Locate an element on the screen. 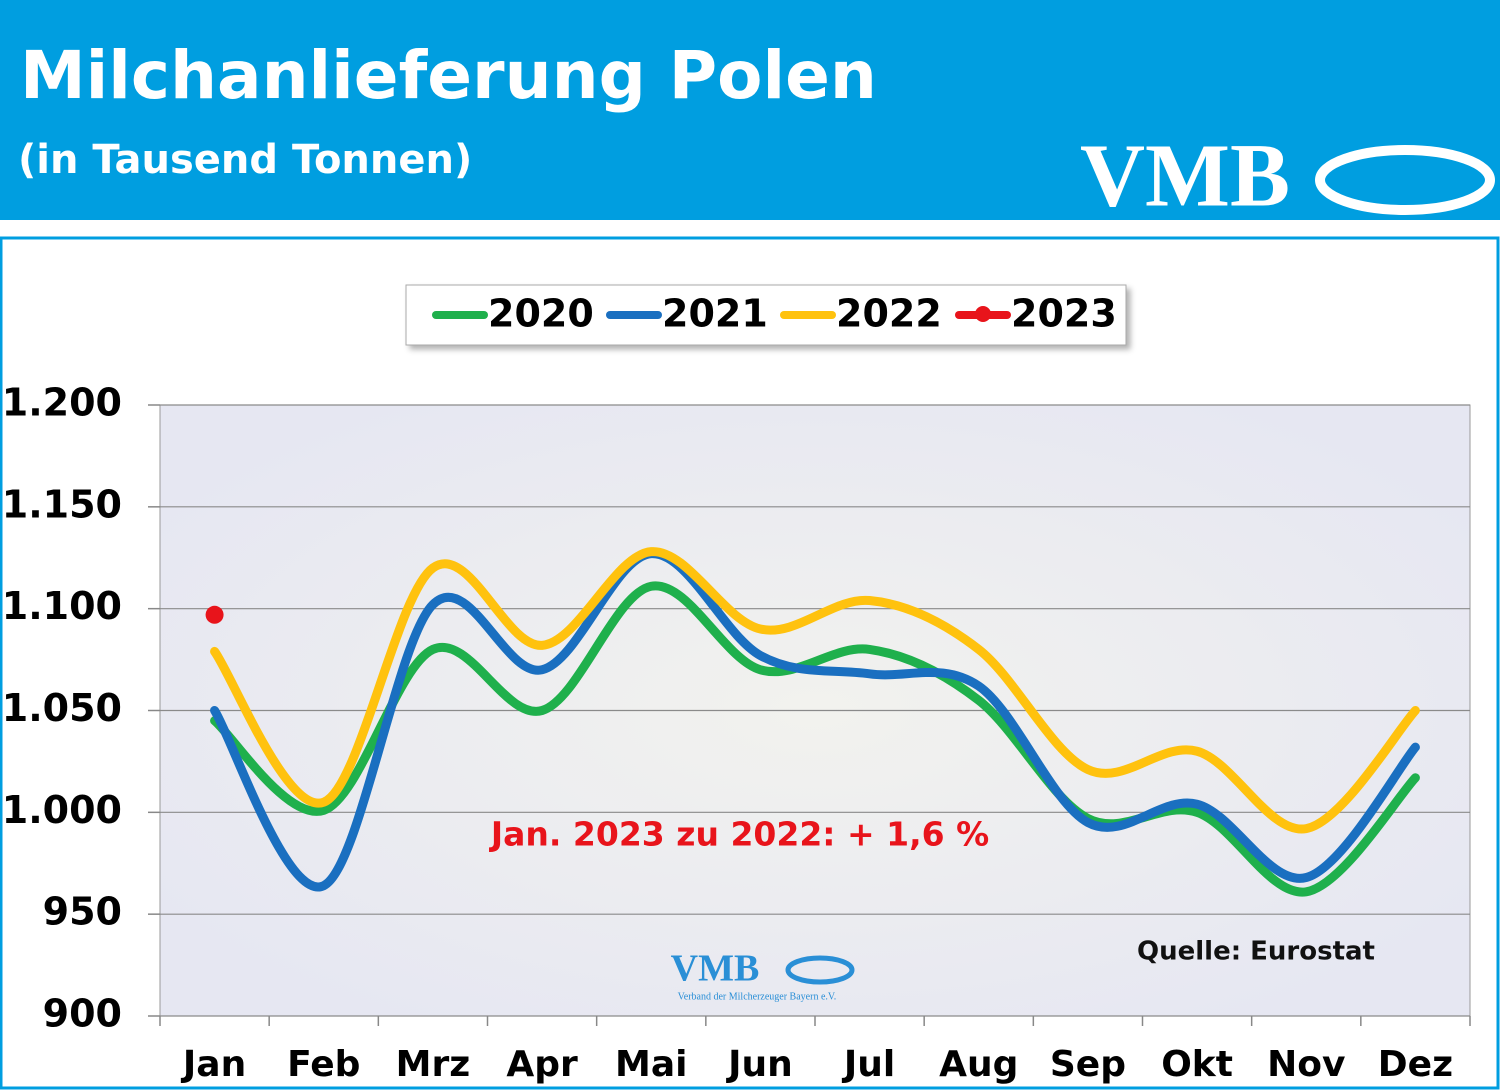 The image size is (1500, 1090). x-tick-label: Dez is located at coordinates (1415, 1064).